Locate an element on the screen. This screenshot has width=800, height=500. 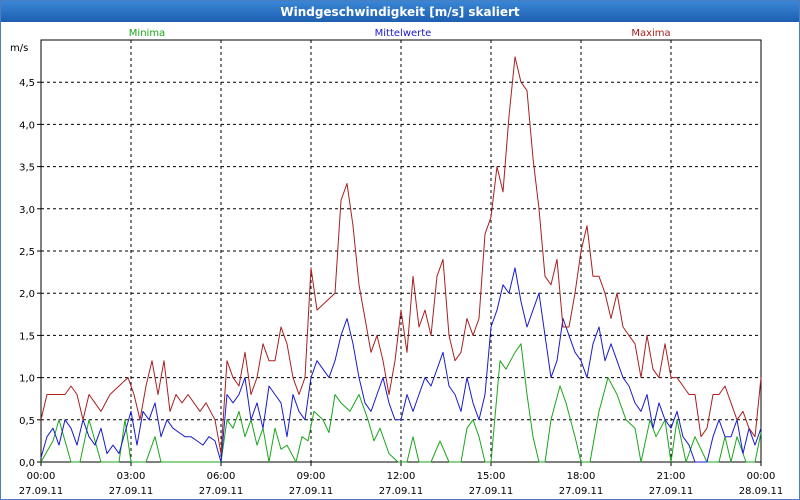
x-tick-time: 15:00 is located at coordinates (491, 476).